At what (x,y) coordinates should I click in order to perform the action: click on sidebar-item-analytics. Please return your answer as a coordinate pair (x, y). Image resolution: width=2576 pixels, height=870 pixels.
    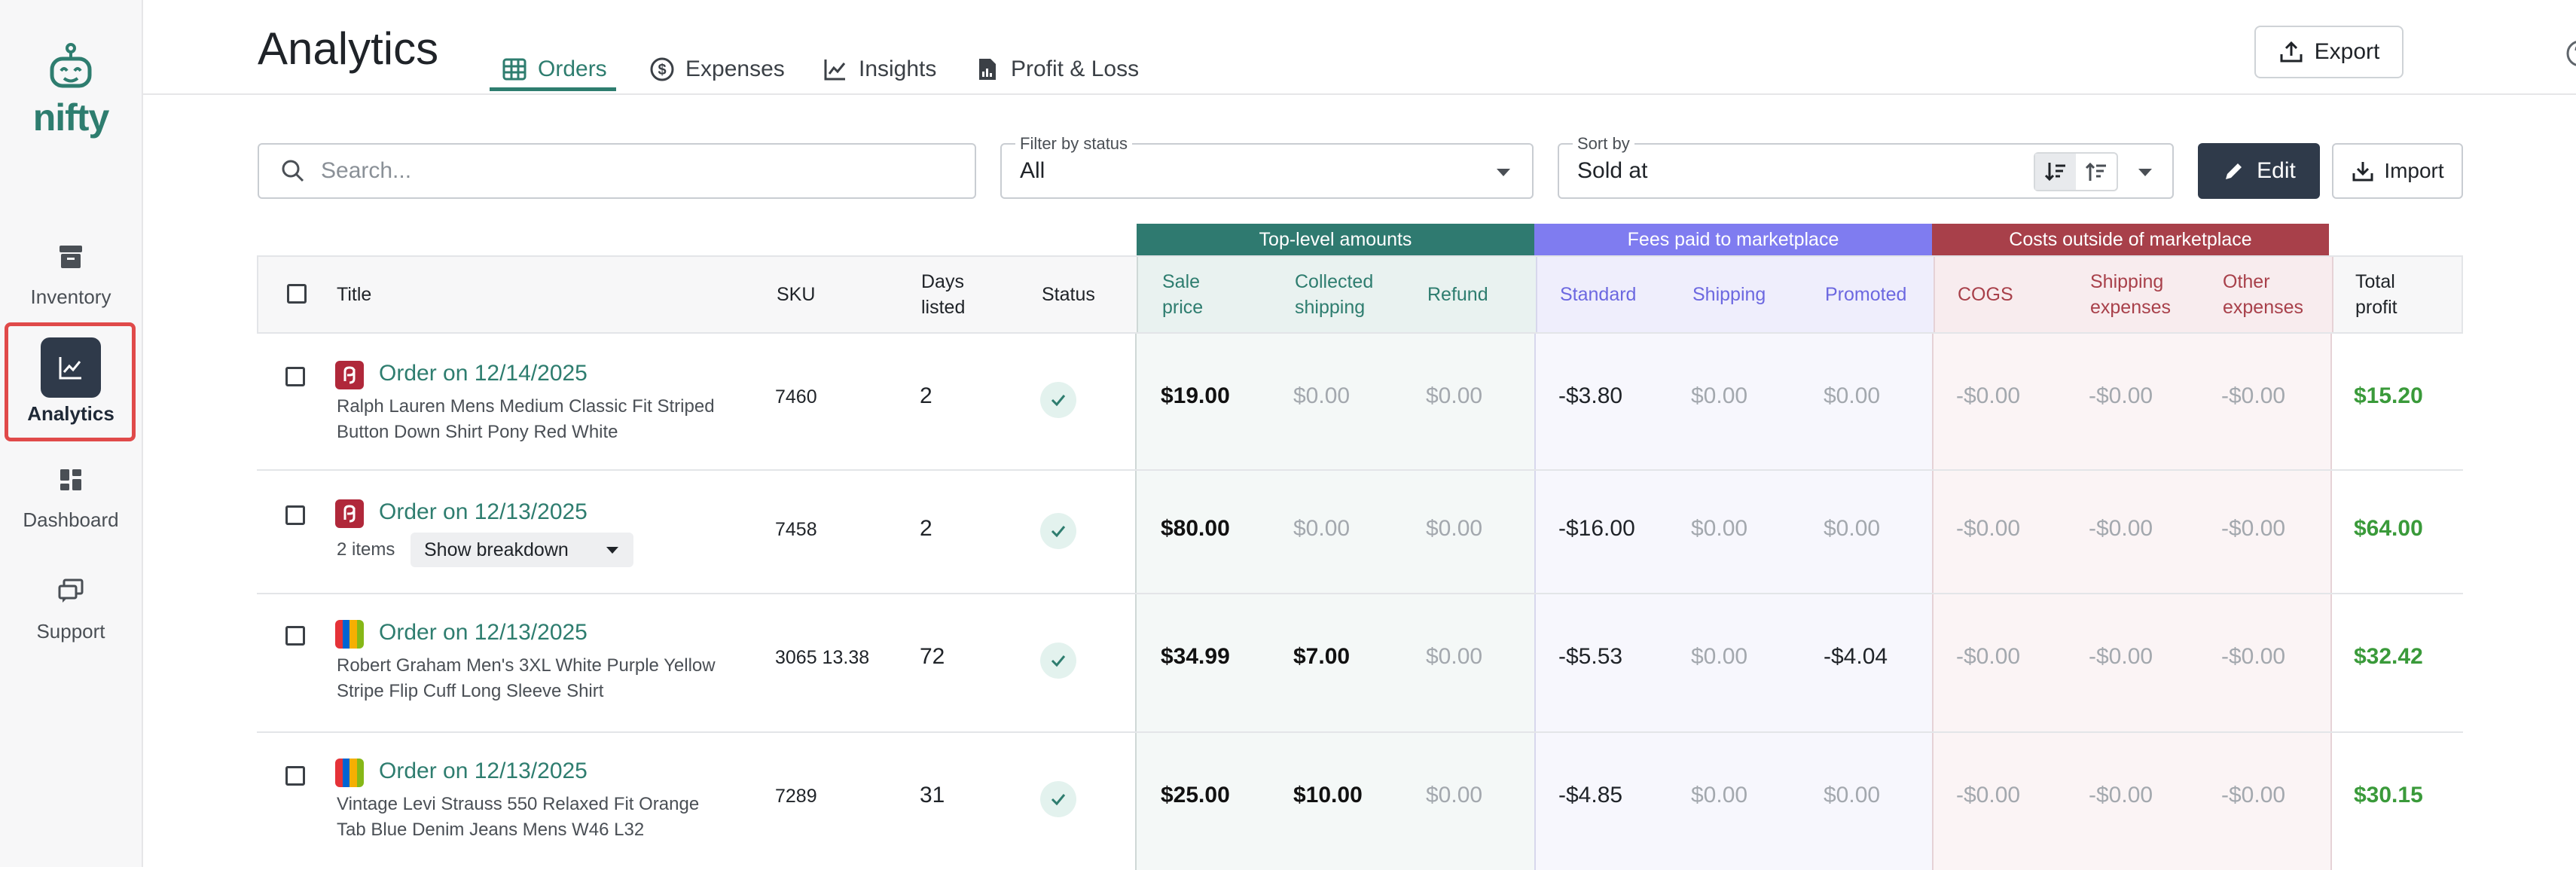
    Looking at the image, I should click on (71, 368).